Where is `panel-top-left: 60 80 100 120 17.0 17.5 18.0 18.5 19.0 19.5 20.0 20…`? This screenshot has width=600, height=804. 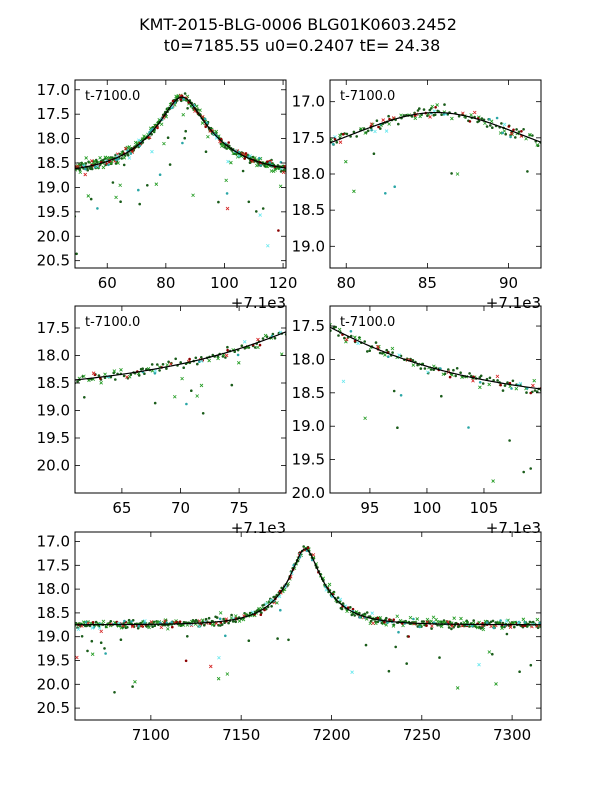
panel-top-left: 60 80 100 120 17.0 17.5 18.0 18.5 19.0 19.5 20.0 20… is located at coordinates (167, 195).